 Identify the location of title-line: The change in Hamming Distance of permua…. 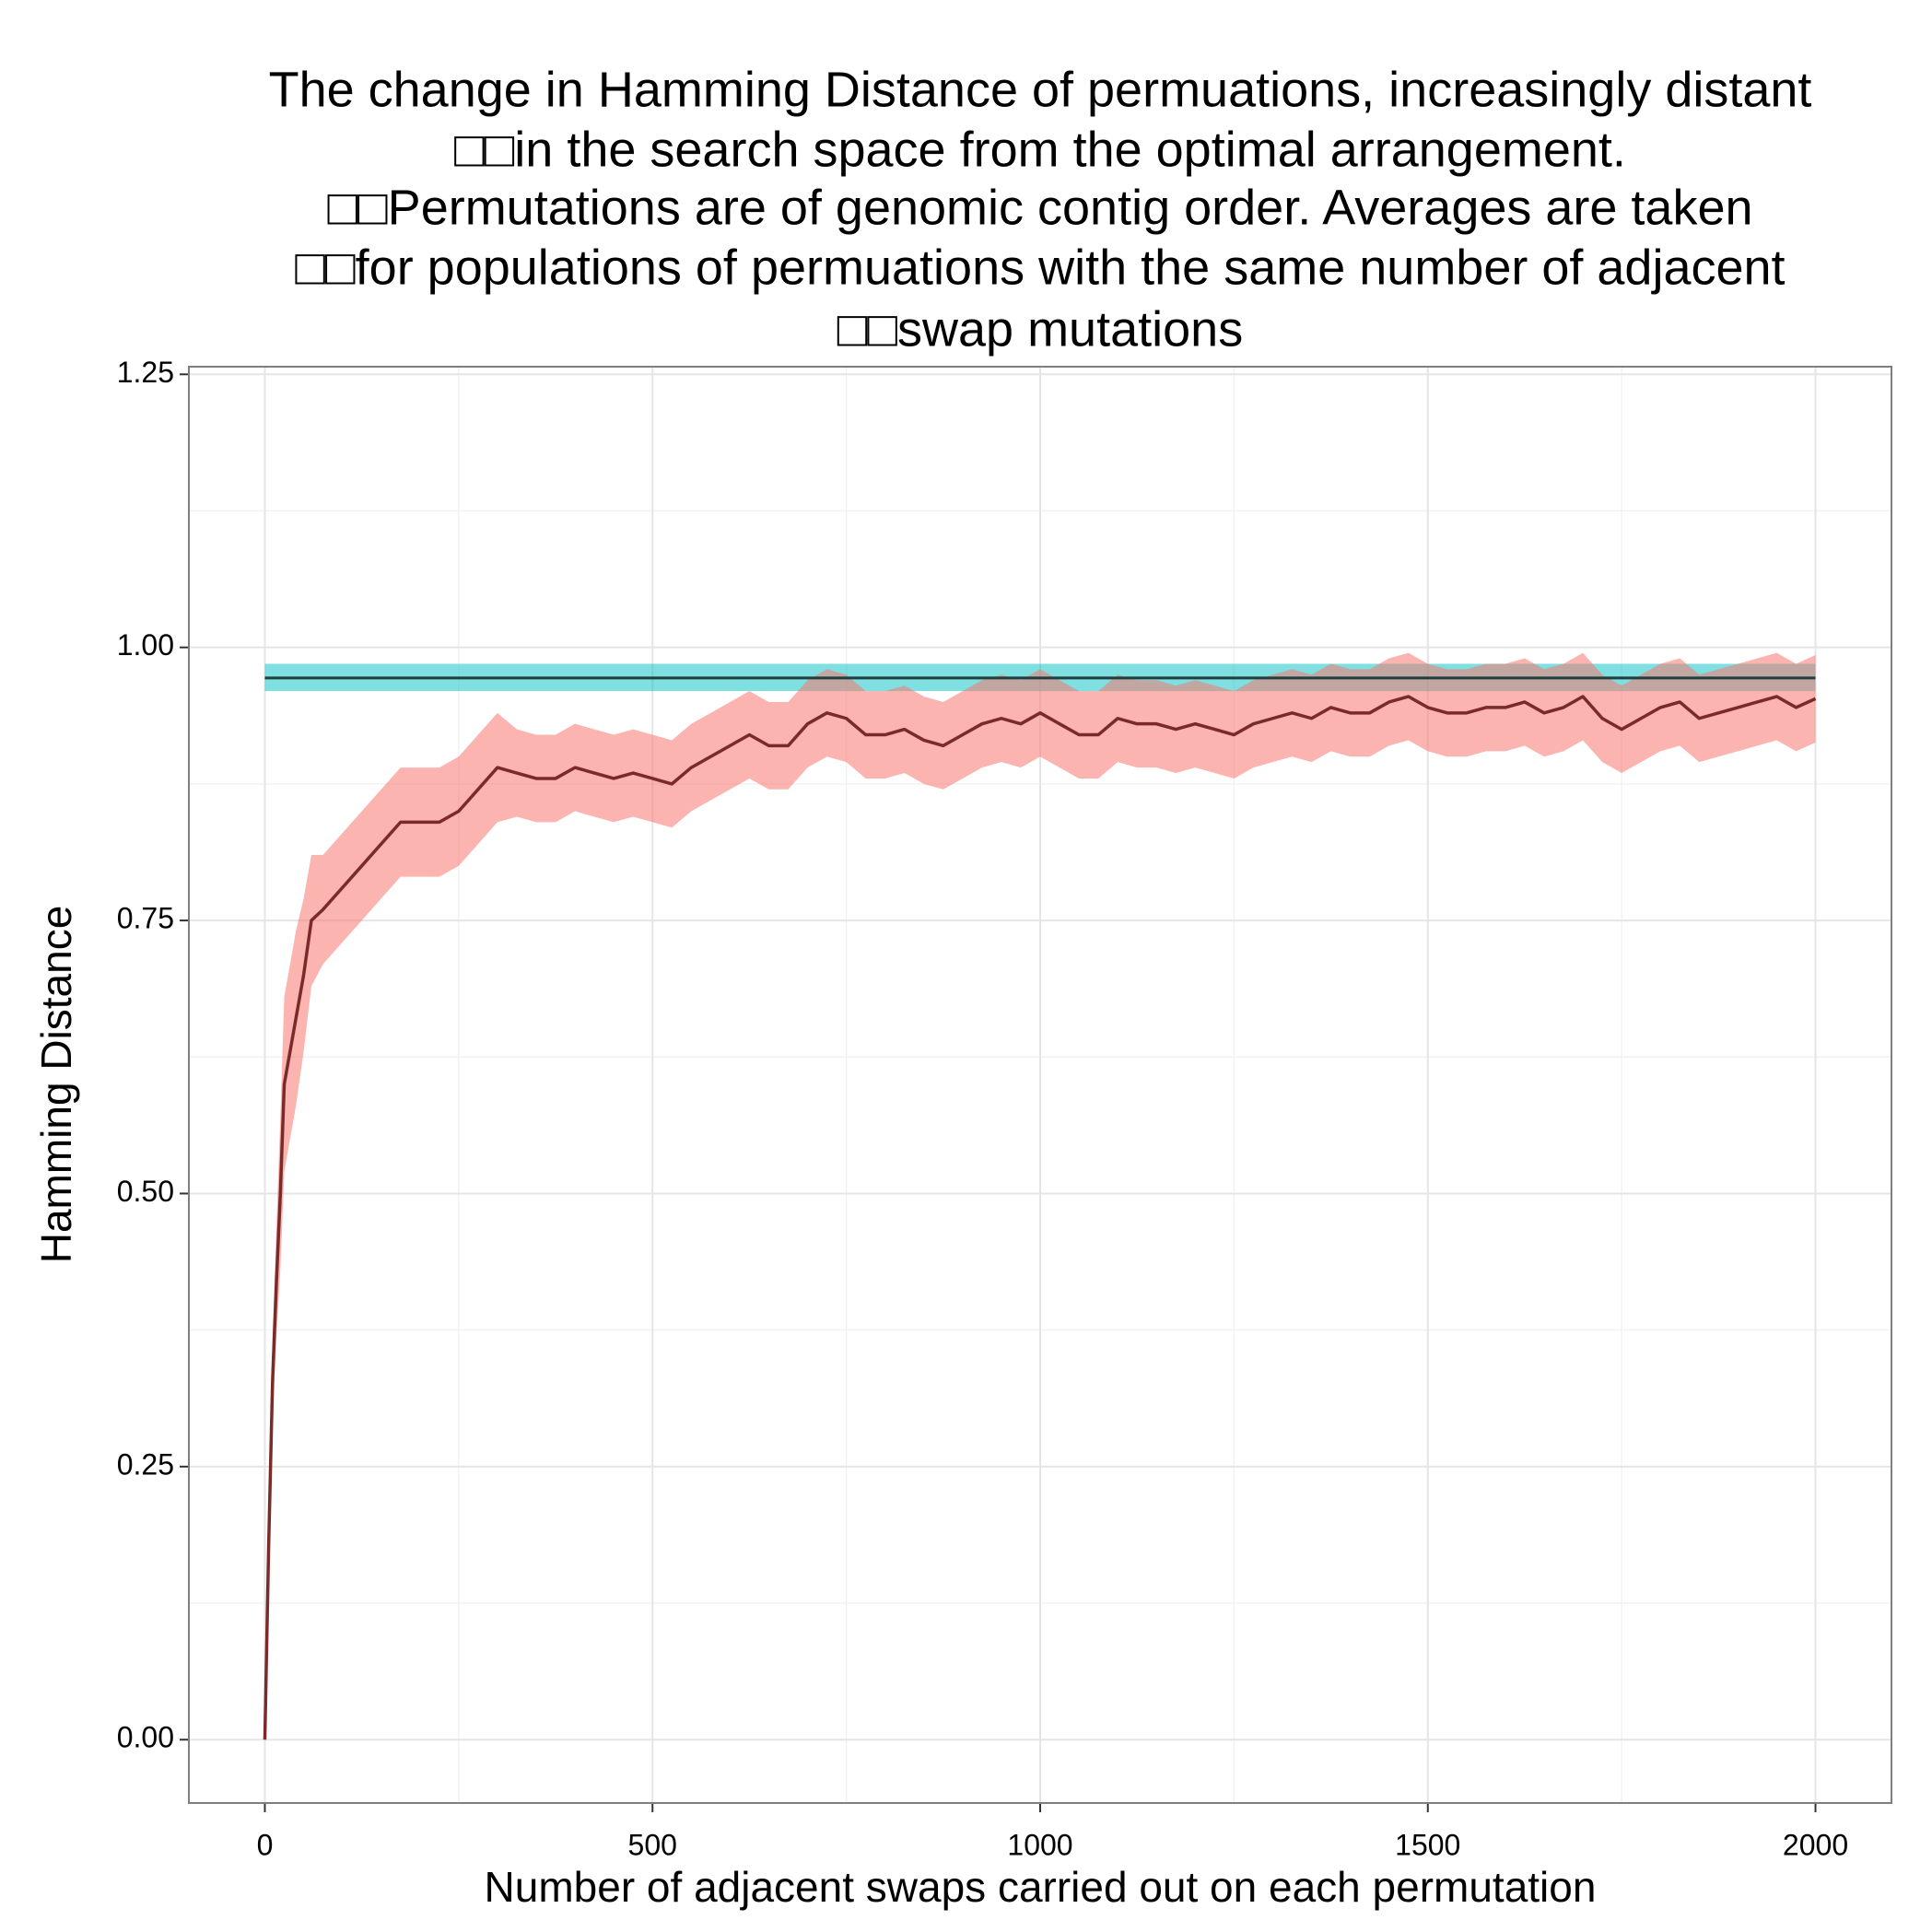
(1040, 89).